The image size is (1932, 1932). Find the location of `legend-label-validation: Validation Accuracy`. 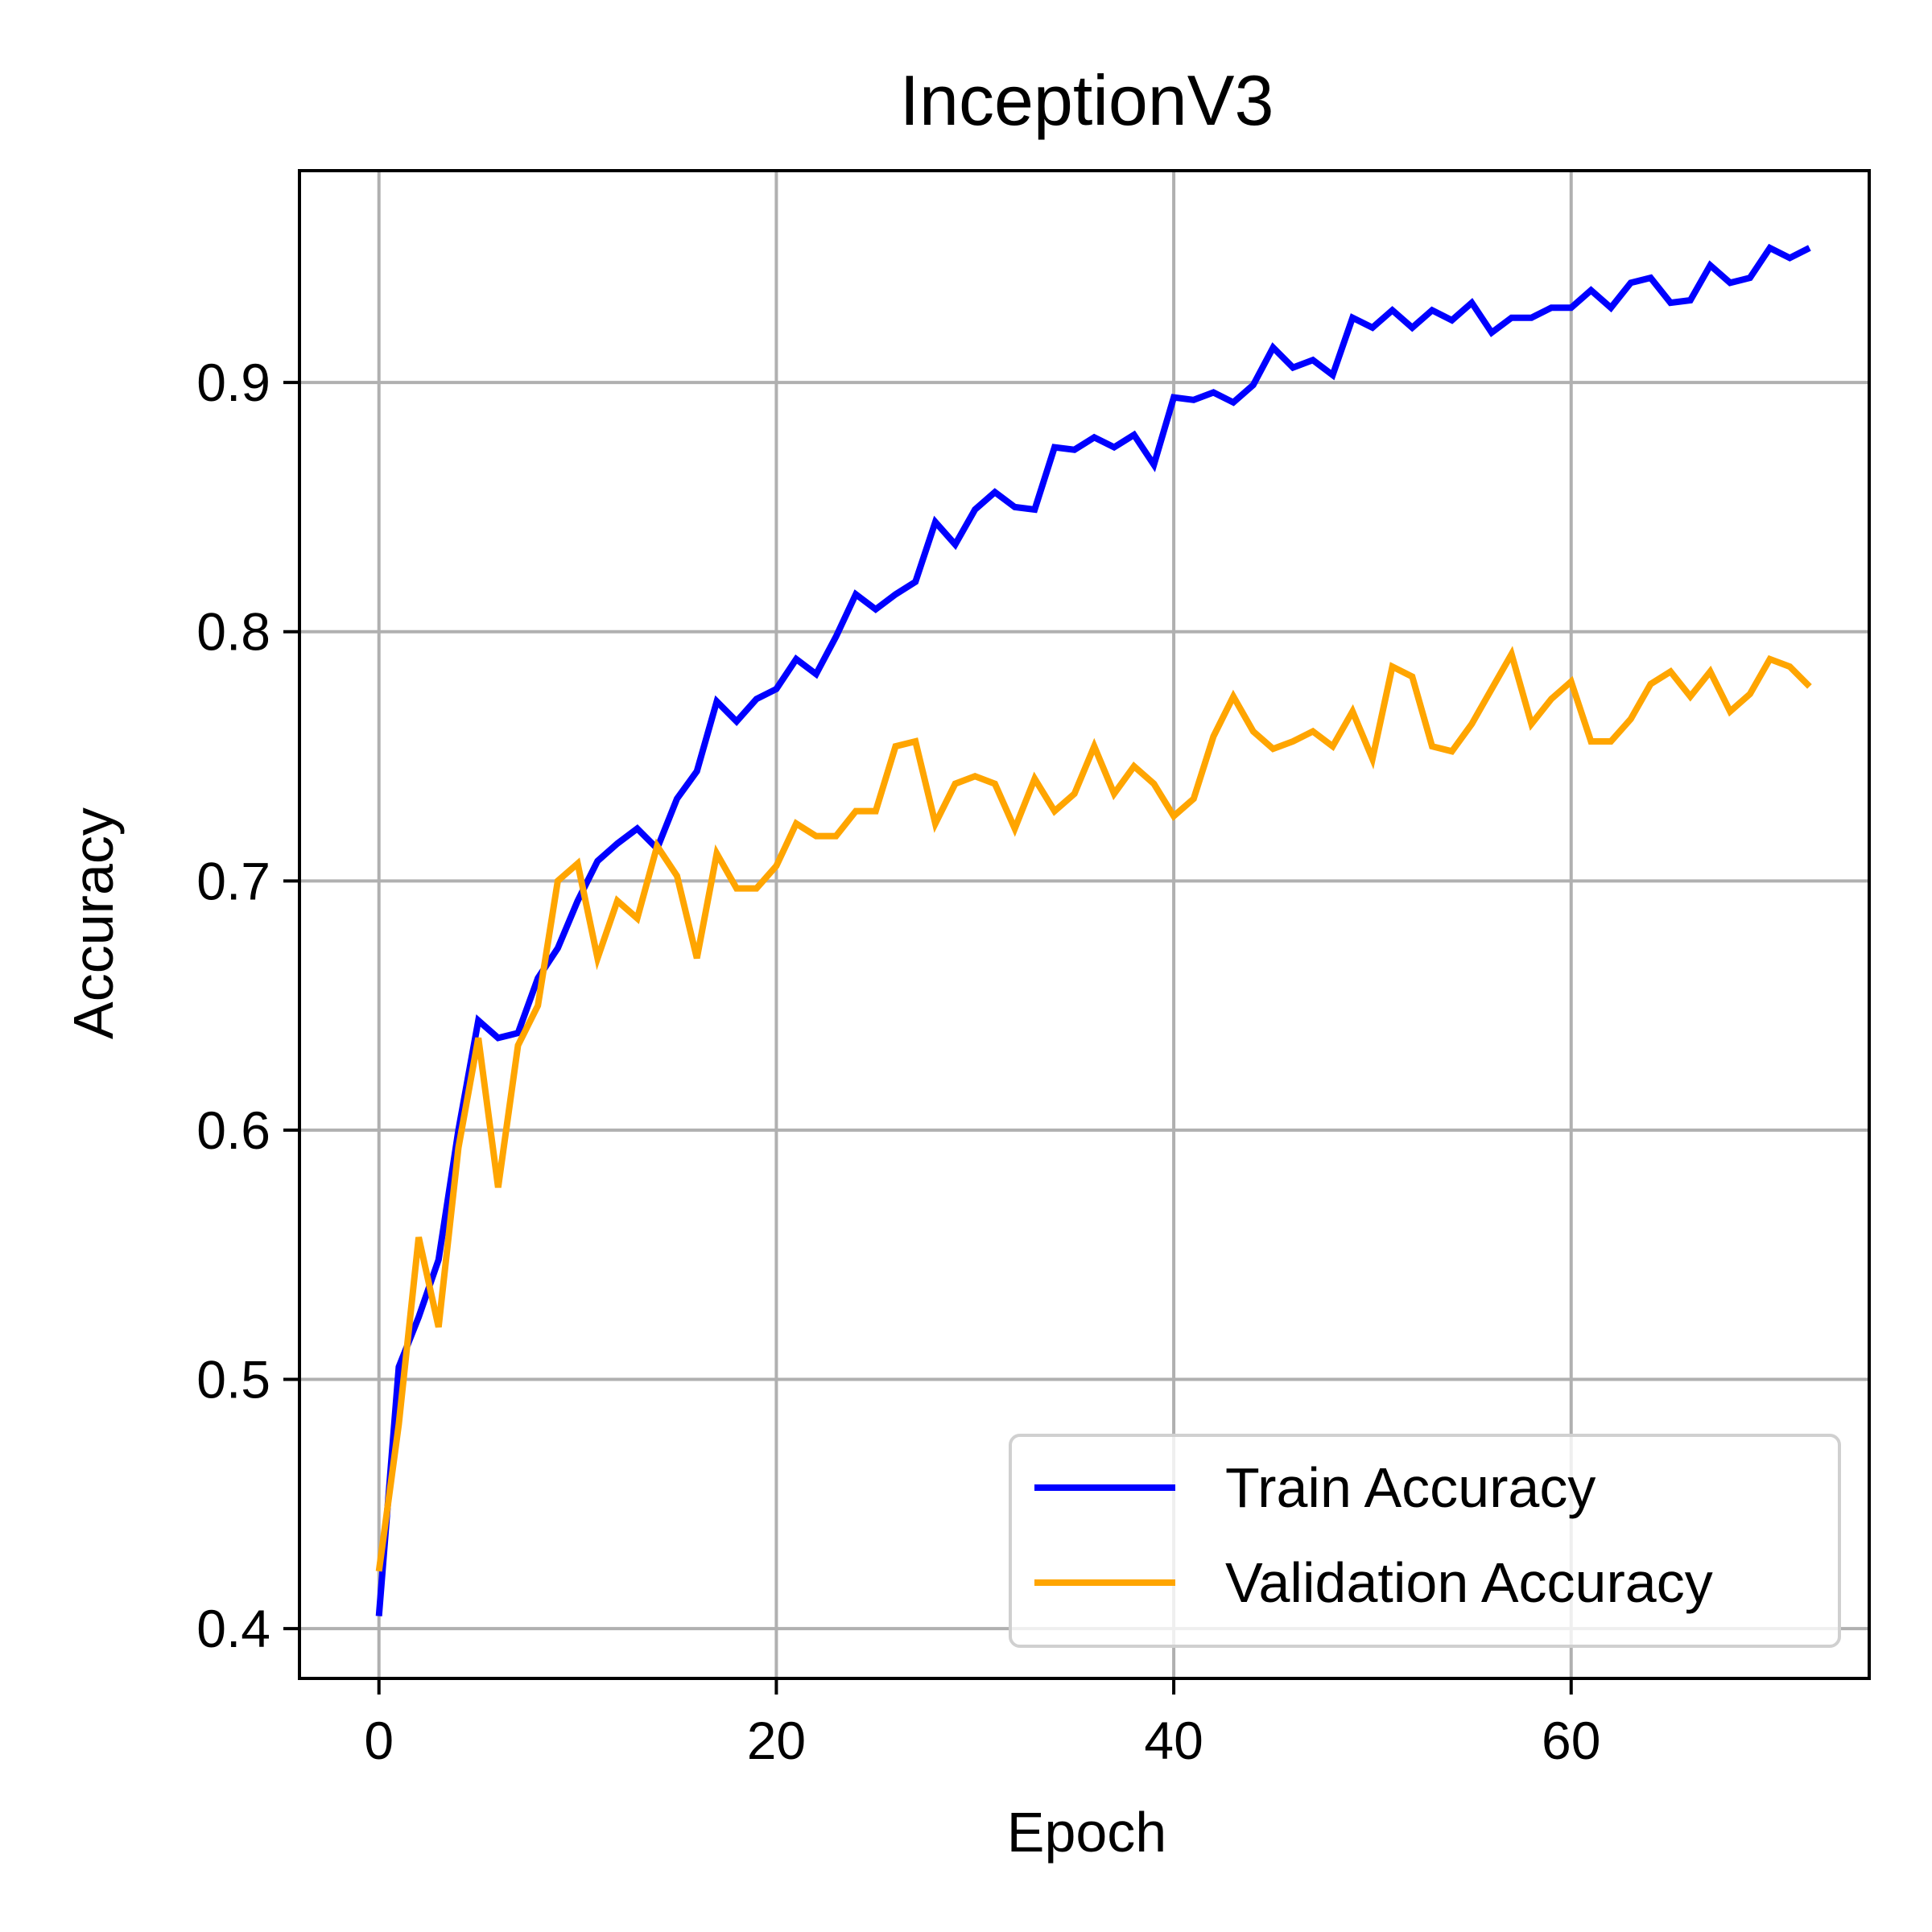

legend-label-validation: Validation Accuracy is located at coordinates (1469, 1582).